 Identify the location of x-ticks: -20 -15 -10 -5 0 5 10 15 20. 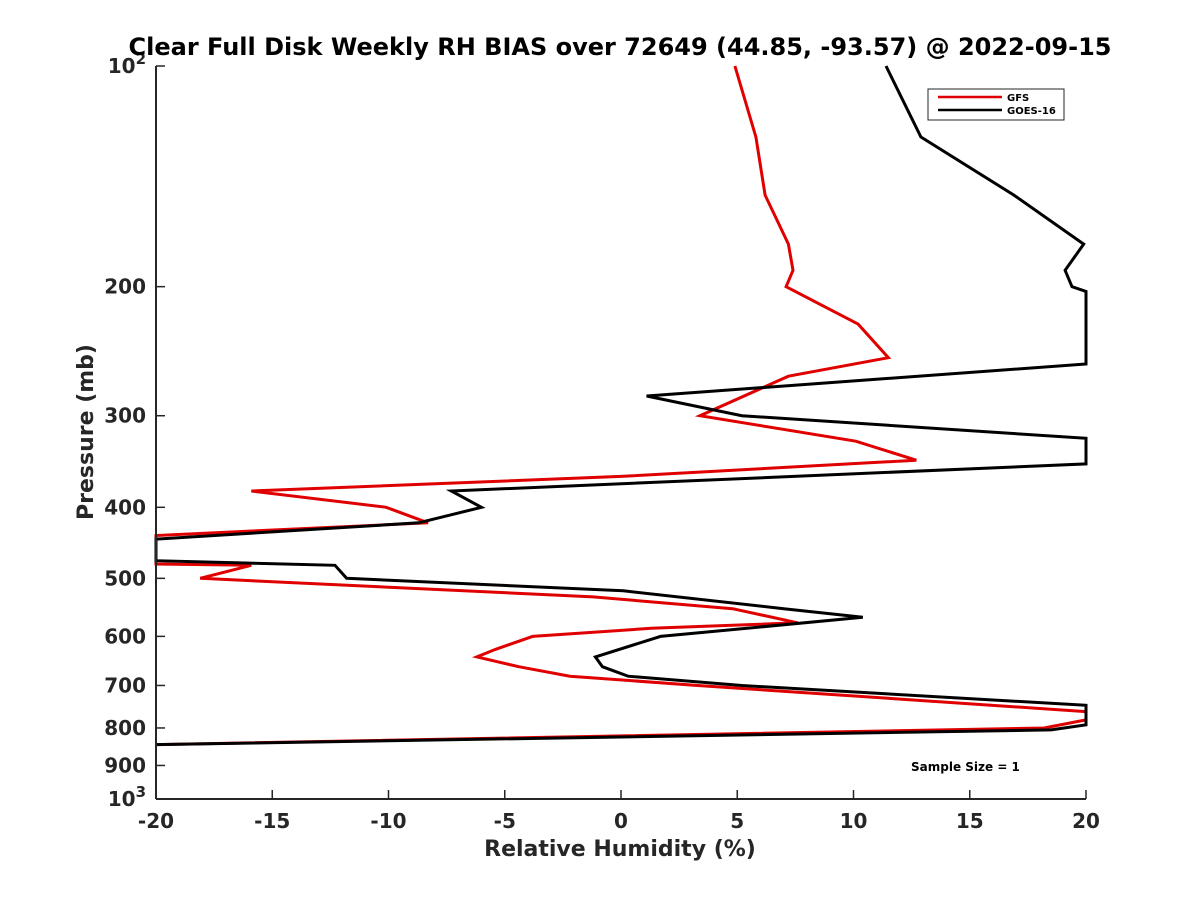
(619, 811).